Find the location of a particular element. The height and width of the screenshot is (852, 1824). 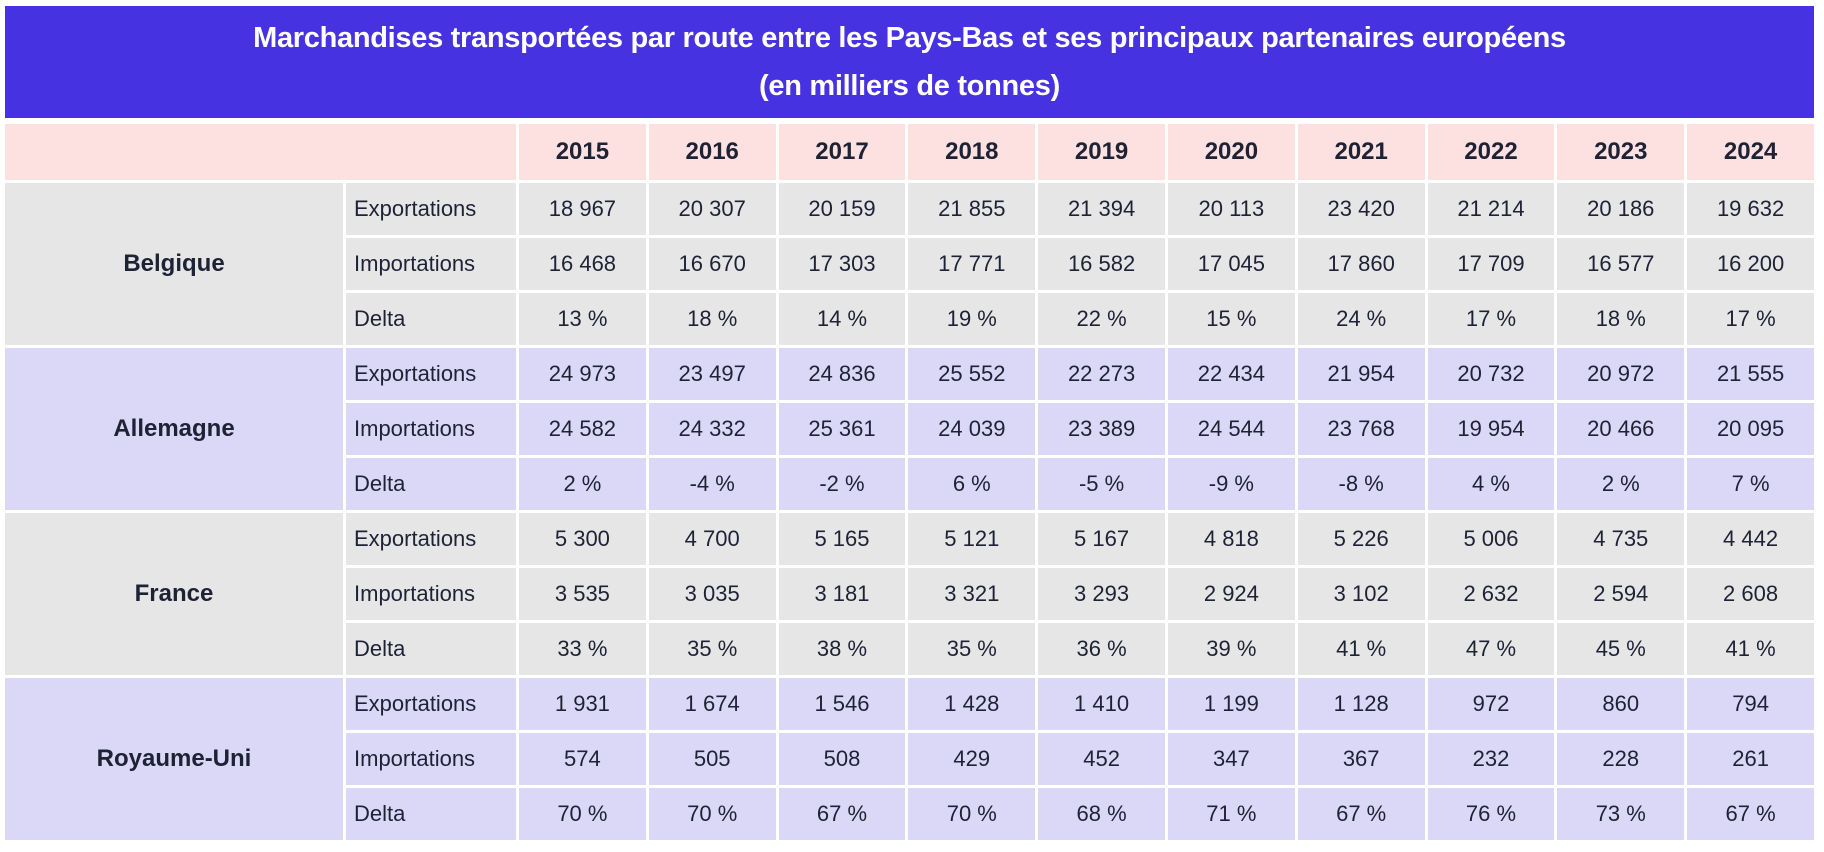

value-cell: 19 % is located at coordinates (972, 319).